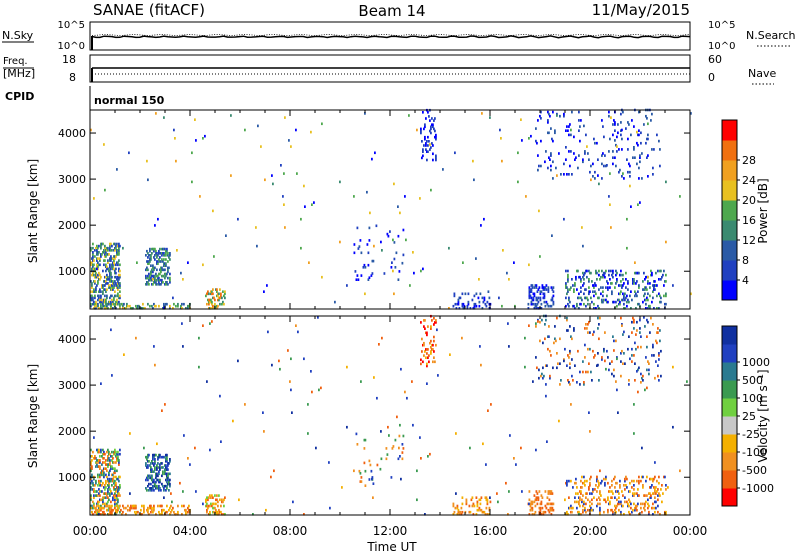  Describe the element at coordinates (15, 61) in the screenshot. I see `freq-label-1: Freq.` at that location.